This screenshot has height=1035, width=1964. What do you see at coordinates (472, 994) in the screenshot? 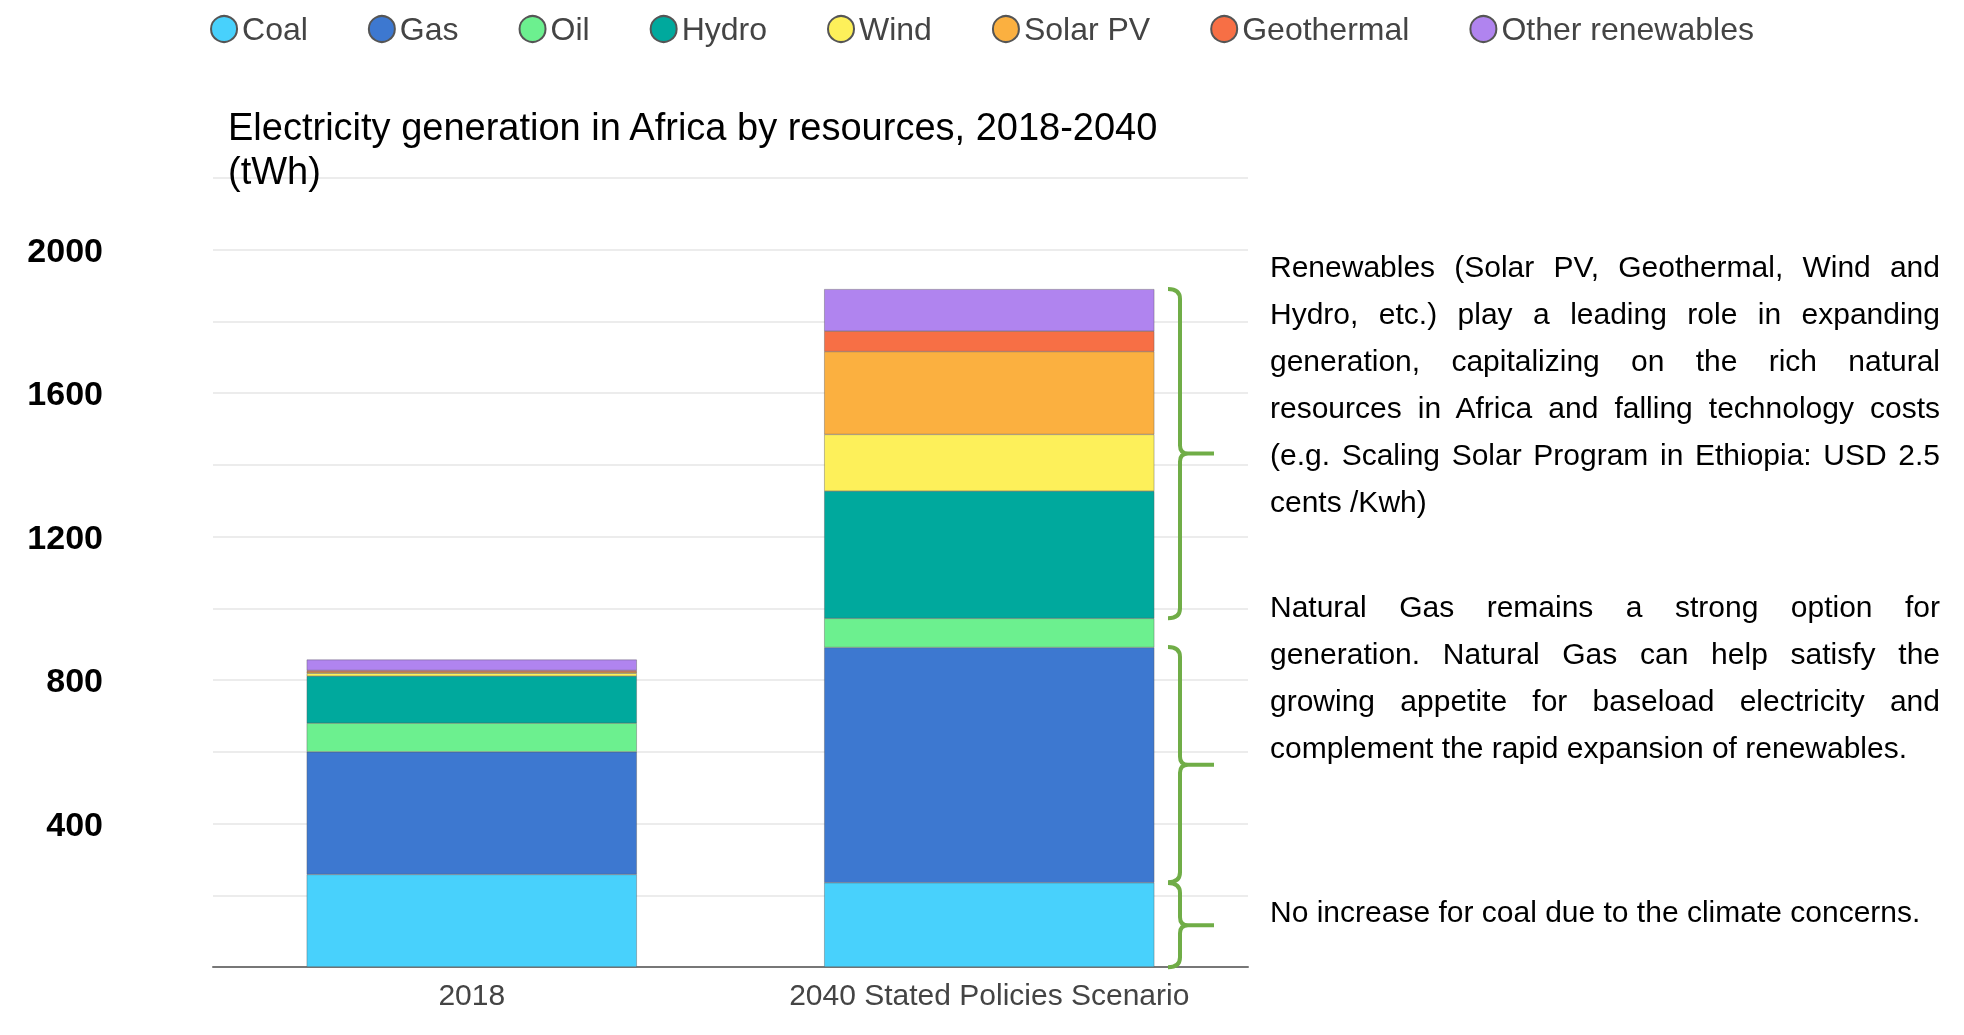
I see `x-tick-label: 2018` at bounding box center [472, 994].